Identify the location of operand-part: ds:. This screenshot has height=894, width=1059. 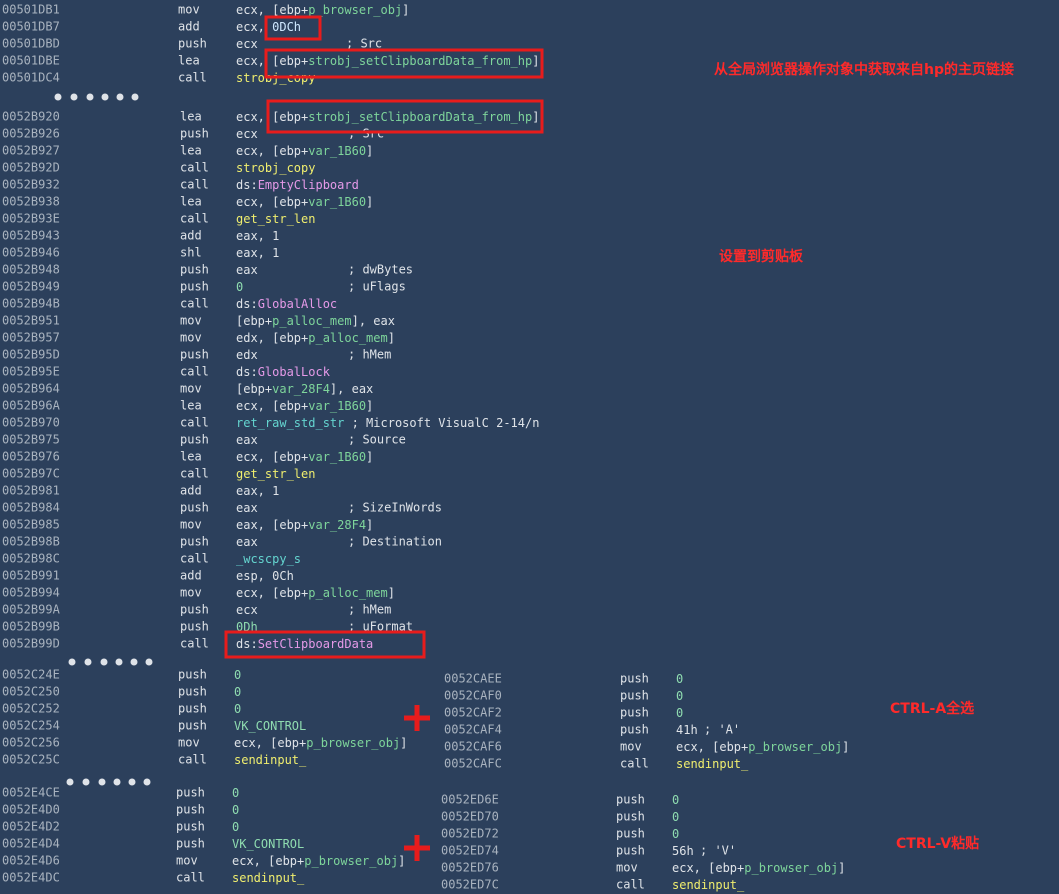
(247, 644).